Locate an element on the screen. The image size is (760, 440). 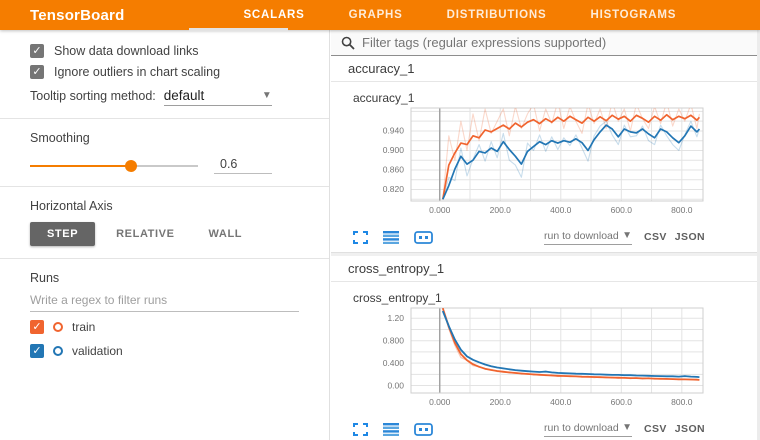
svg-text: 0.860 is located at coordinates (394, 170).